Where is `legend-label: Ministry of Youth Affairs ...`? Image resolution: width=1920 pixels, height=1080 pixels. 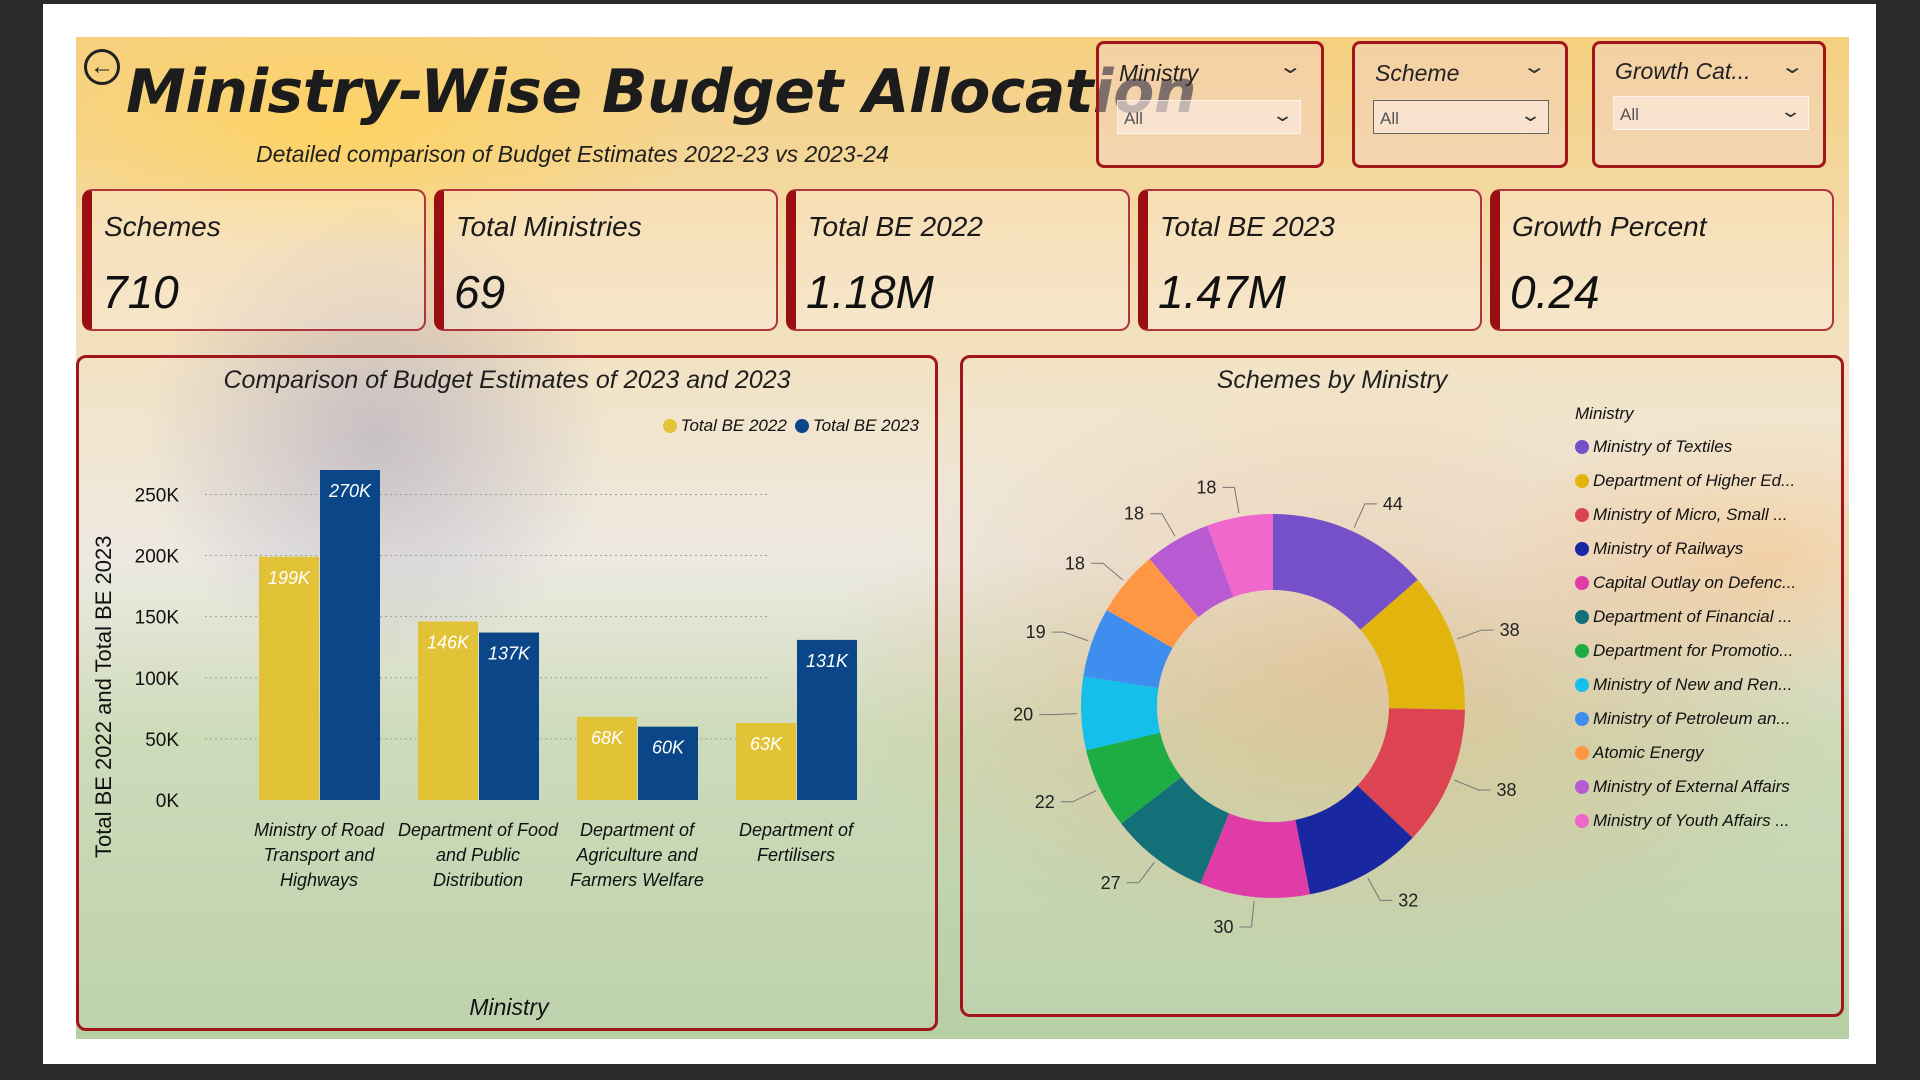
legend-label: Ministry of Youth Affairs ... is located at coordinates (1691, 820).